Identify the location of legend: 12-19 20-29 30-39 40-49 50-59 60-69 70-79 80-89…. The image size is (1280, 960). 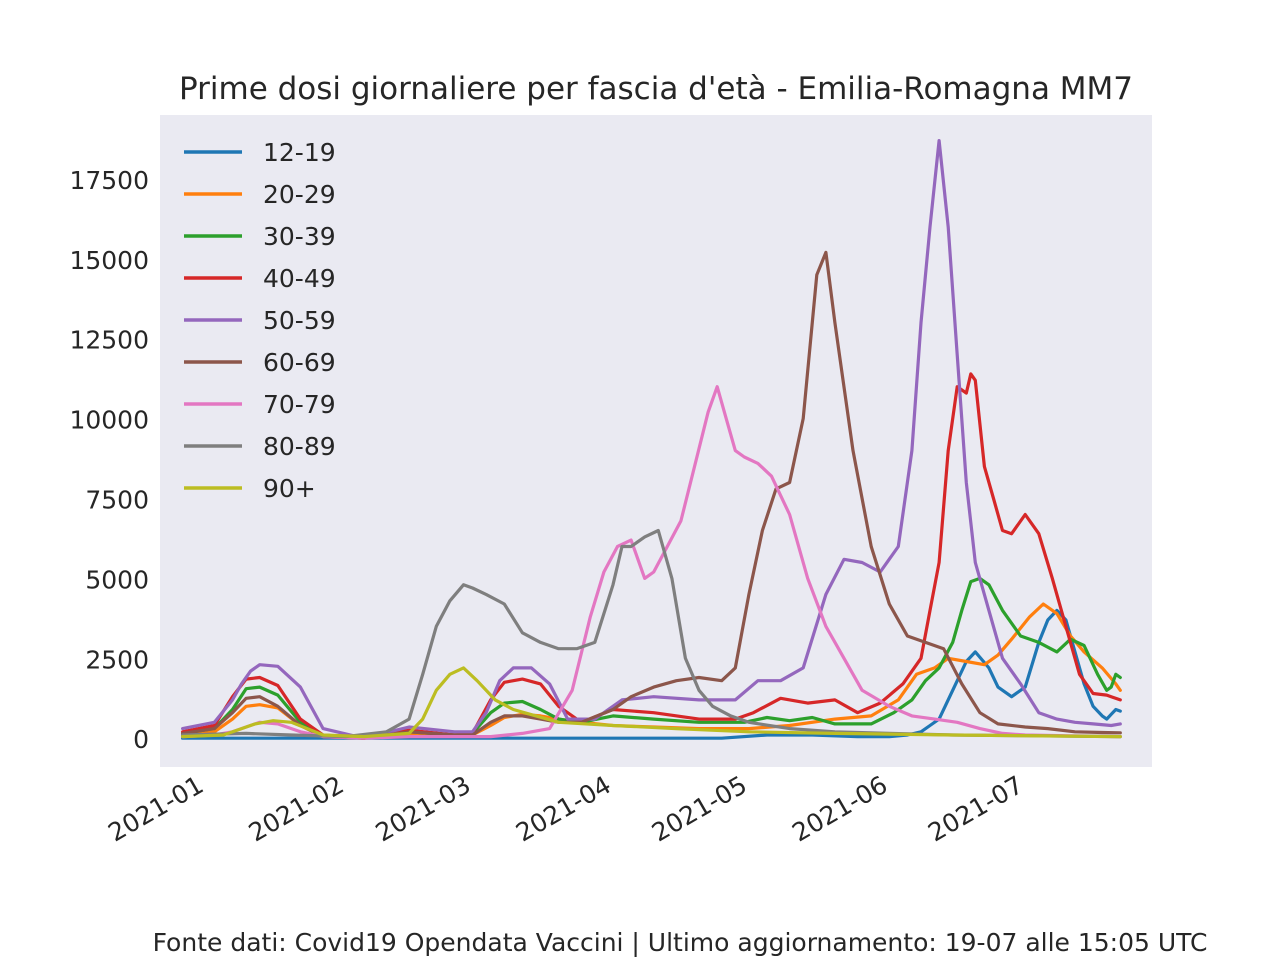
(260, 320).